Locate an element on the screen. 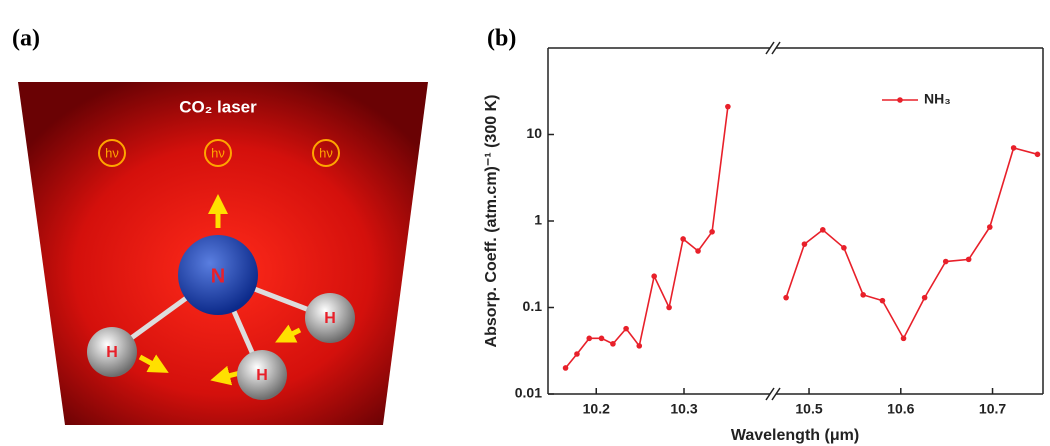  legend-label: NH₃ is located at coordinates (937, 99).